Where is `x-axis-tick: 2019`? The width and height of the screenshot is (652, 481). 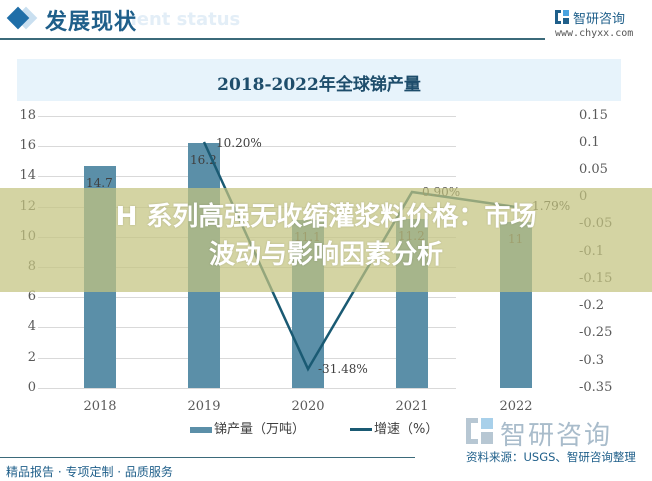
x-axis-tick: 2019 is located at coordinates (204, 406).